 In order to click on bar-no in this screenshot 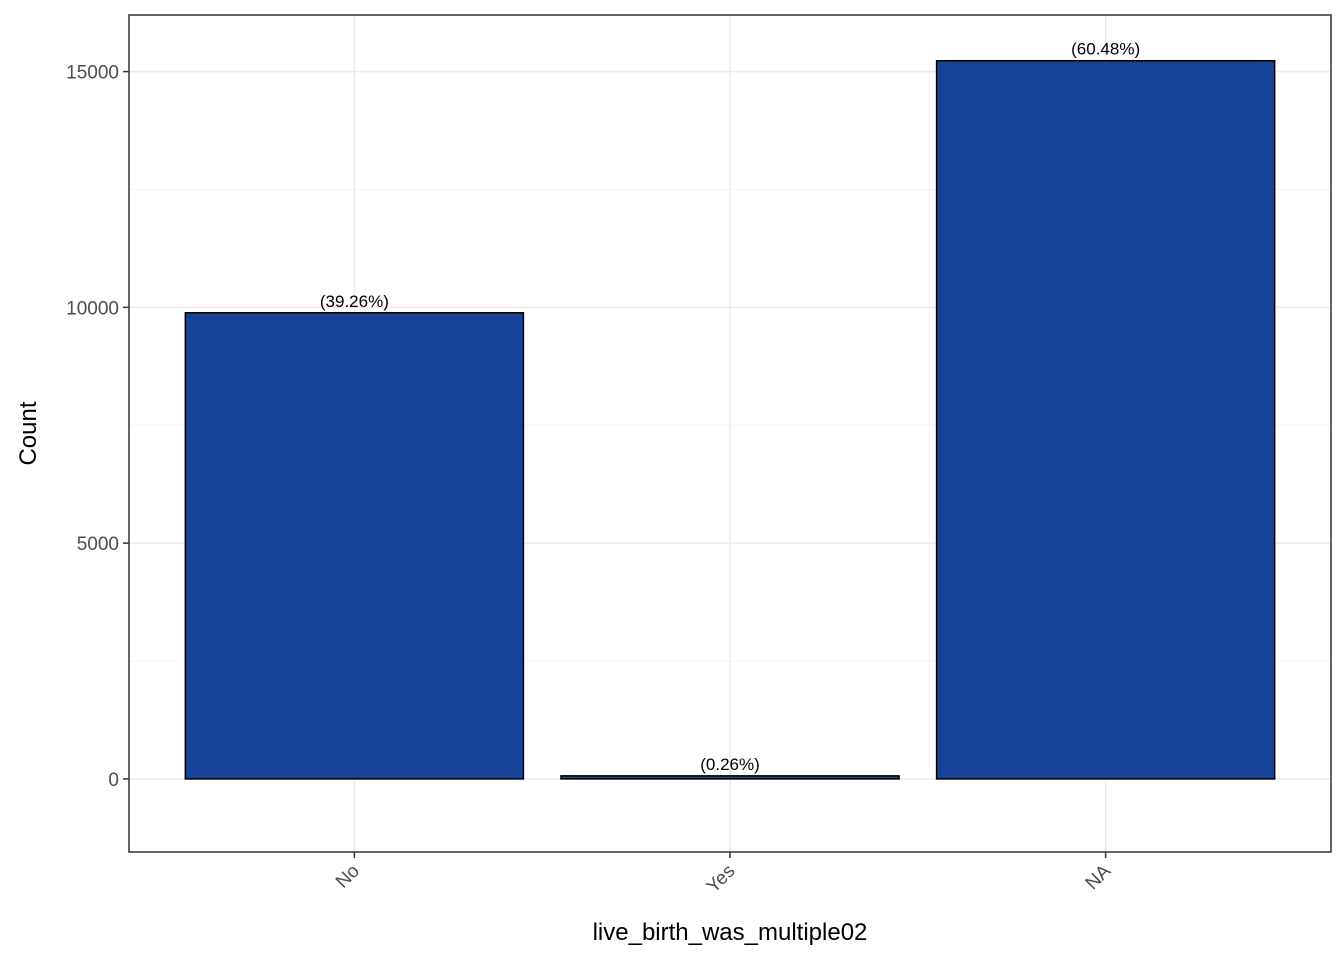, I will do `click(354, 546)`.